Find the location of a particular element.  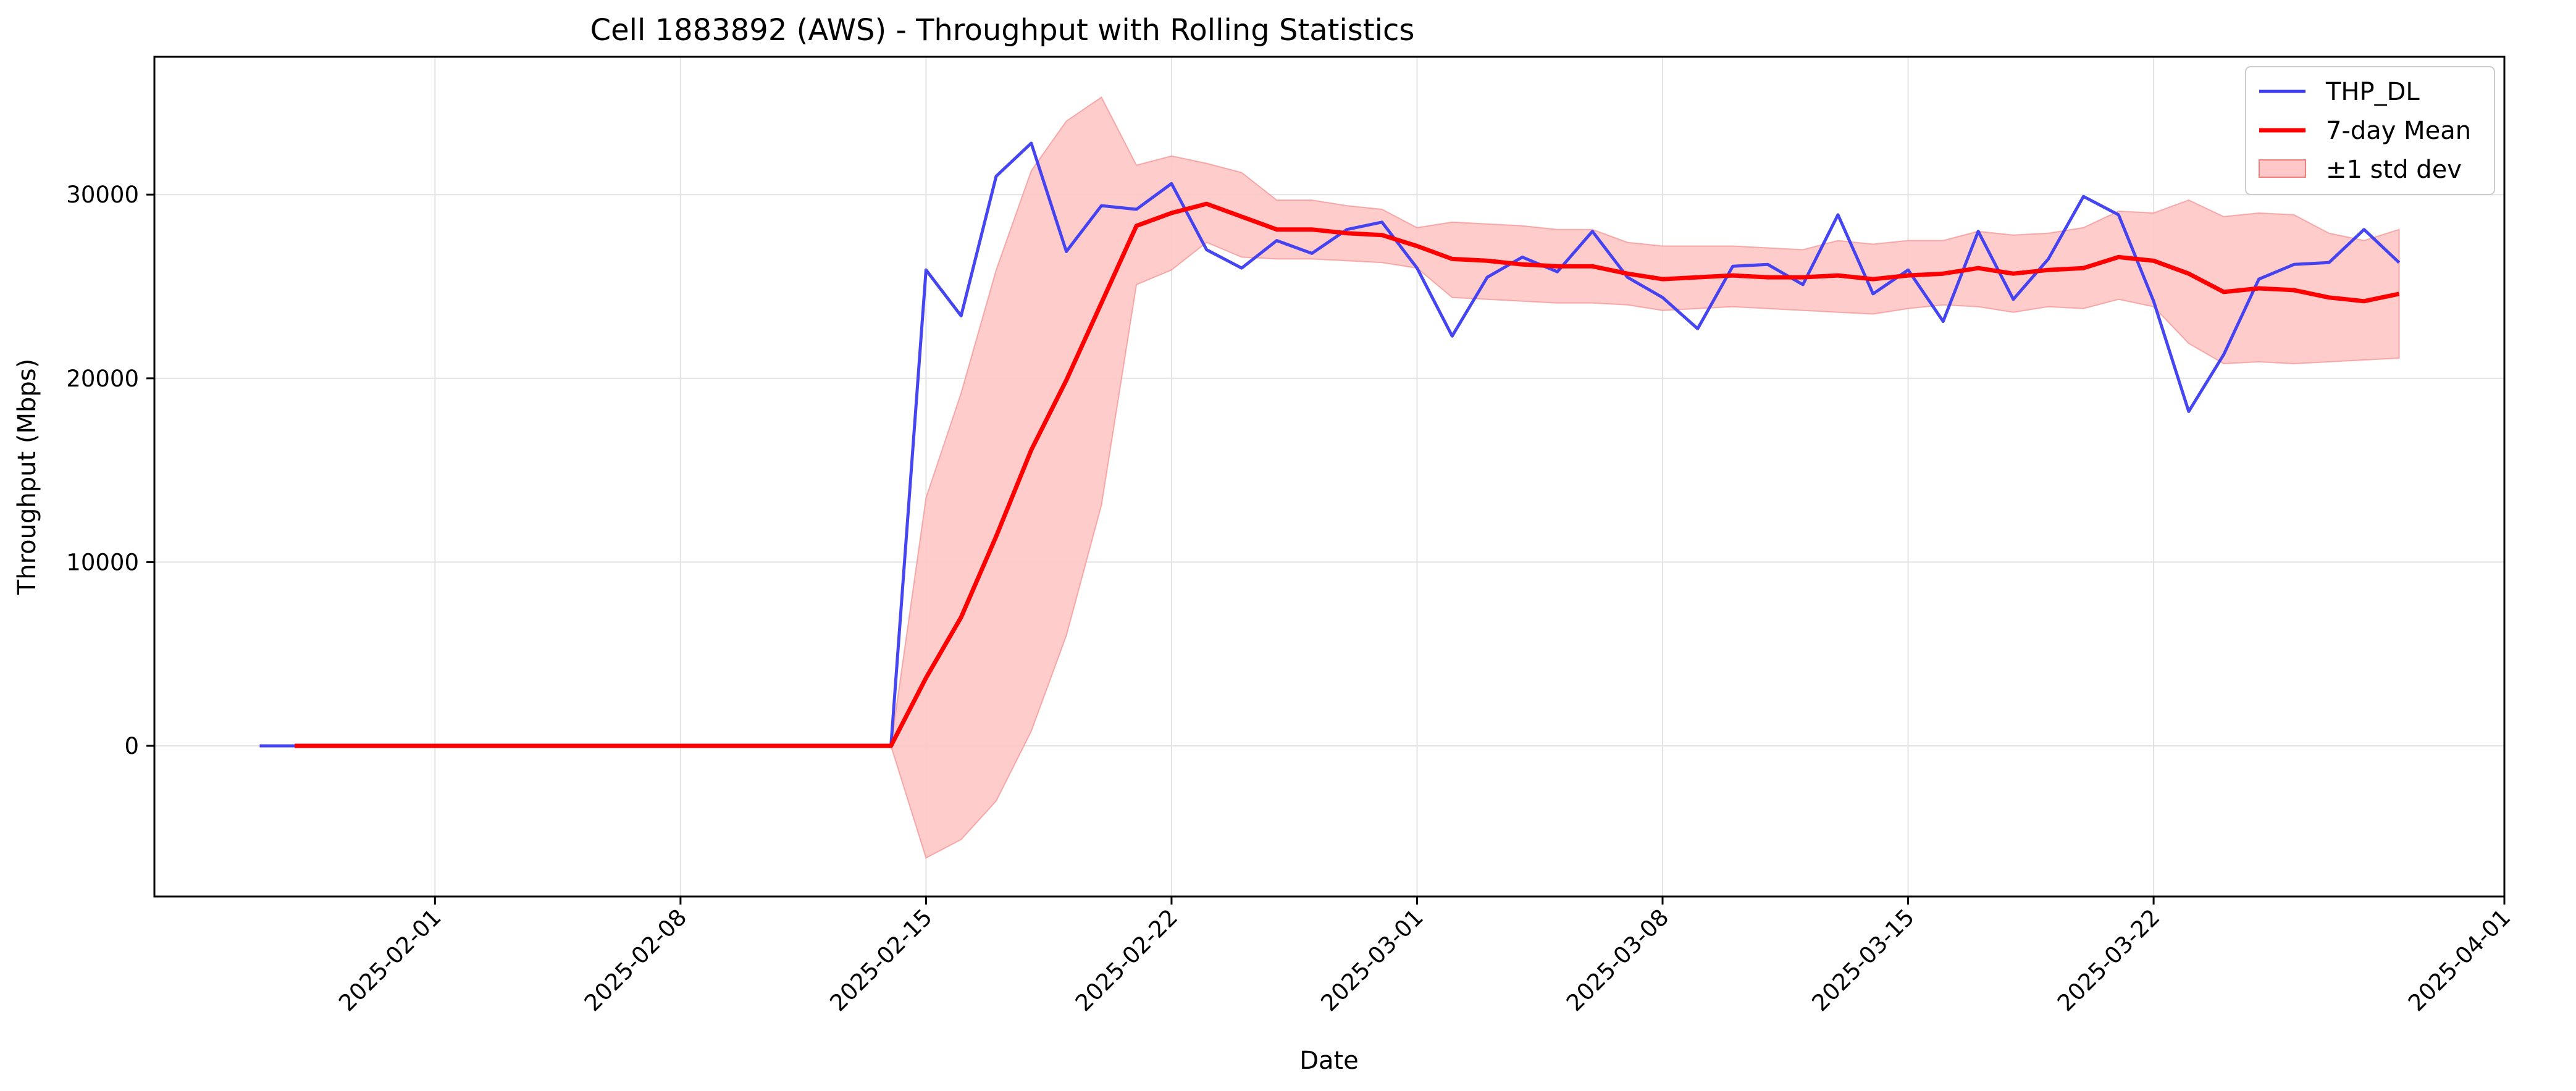

legend: THP_DL 7-day Mean ±1 std dev is located at coordinates (2370, 130).